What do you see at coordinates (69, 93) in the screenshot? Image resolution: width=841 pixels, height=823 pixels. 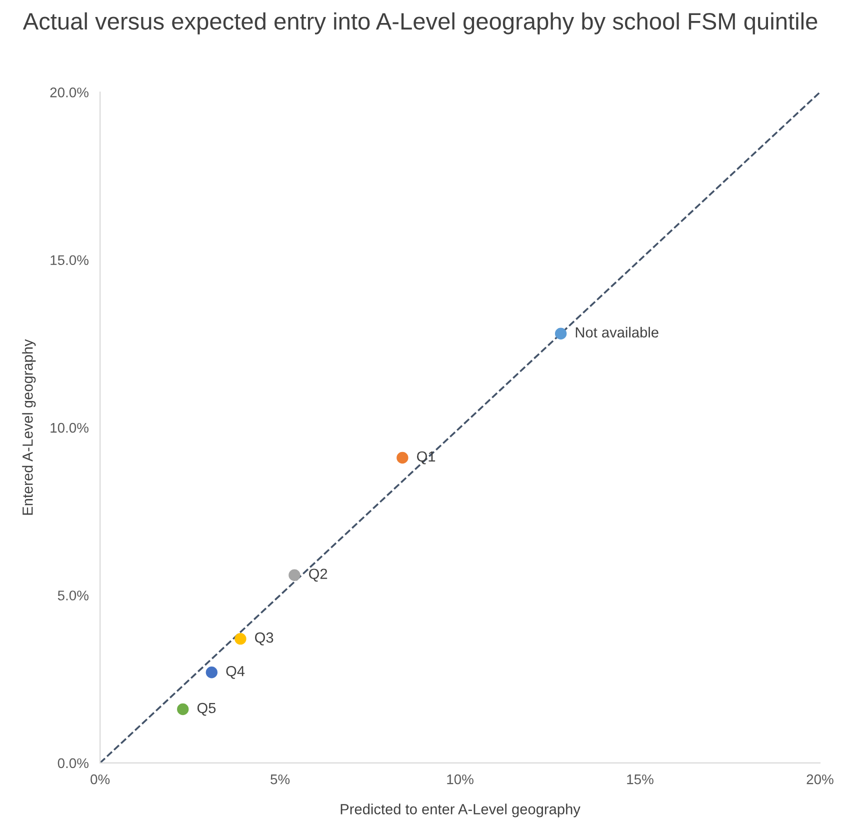 I see `y-tick-label: 20.0%` at bounding box center [69, 93].